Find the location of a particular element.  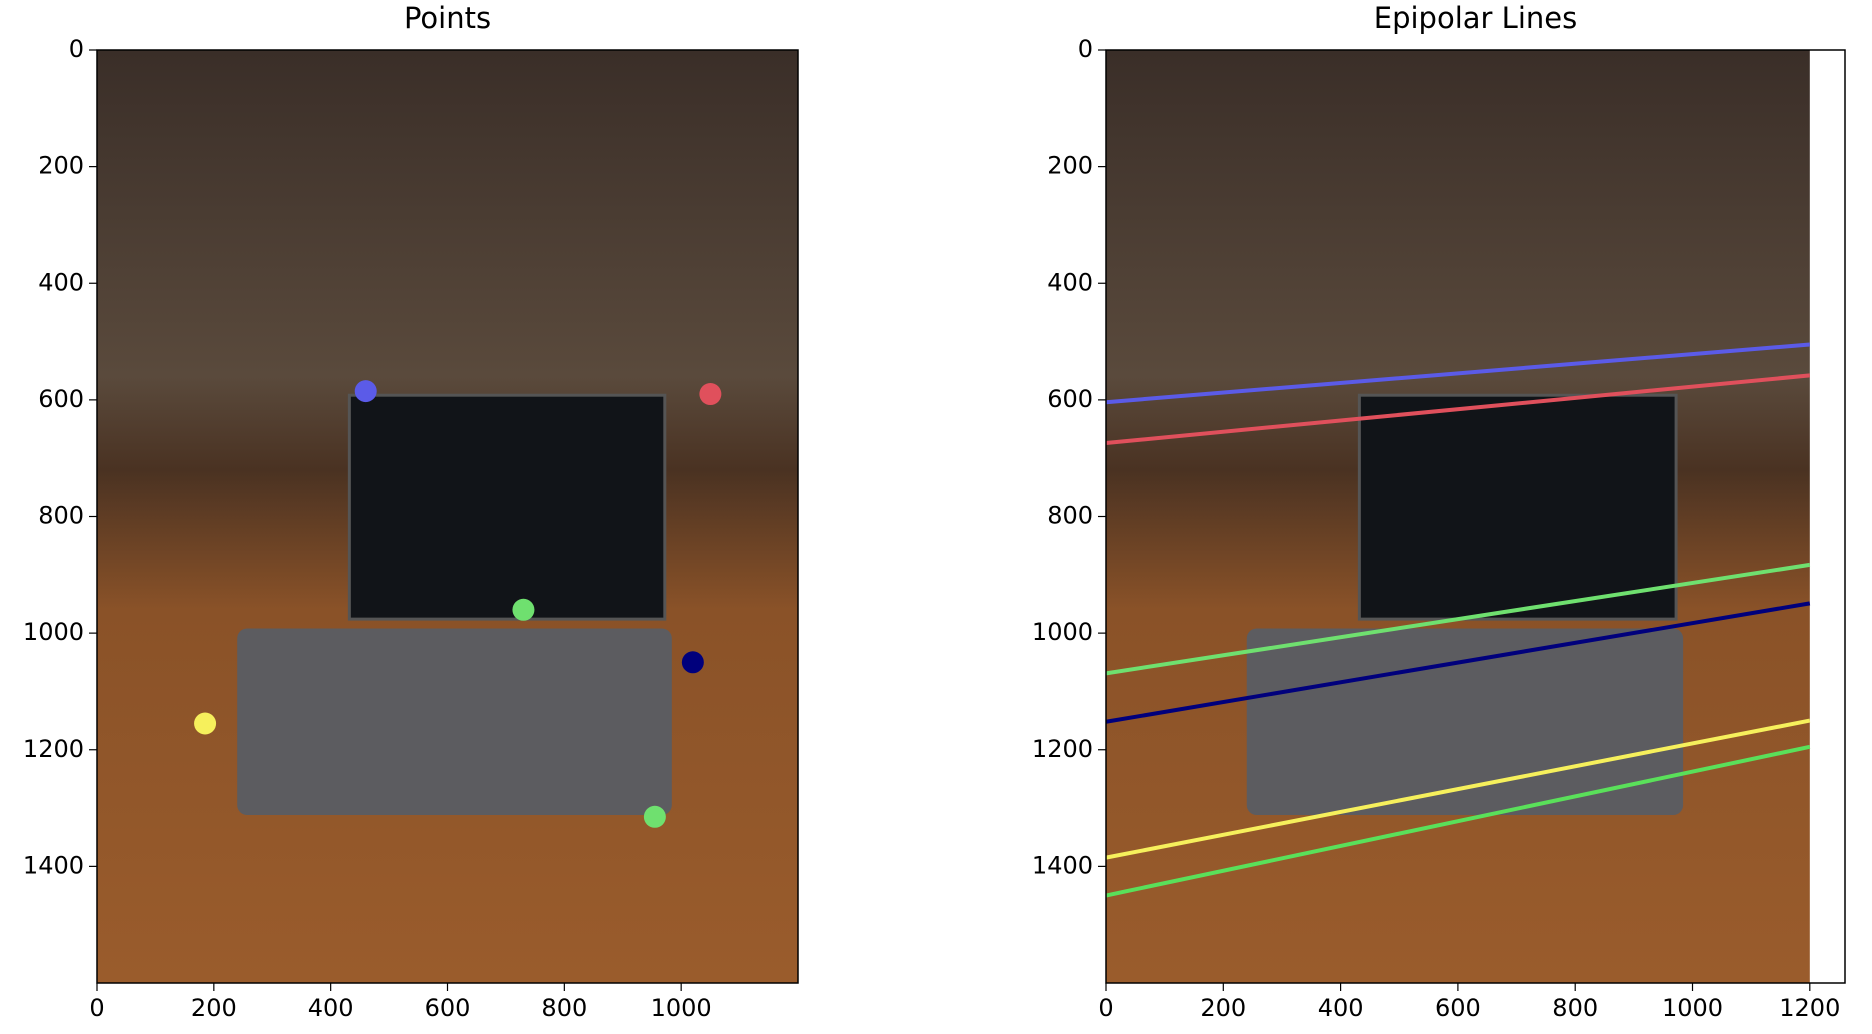

chart-title: Points is located at coordinates (447, 18).